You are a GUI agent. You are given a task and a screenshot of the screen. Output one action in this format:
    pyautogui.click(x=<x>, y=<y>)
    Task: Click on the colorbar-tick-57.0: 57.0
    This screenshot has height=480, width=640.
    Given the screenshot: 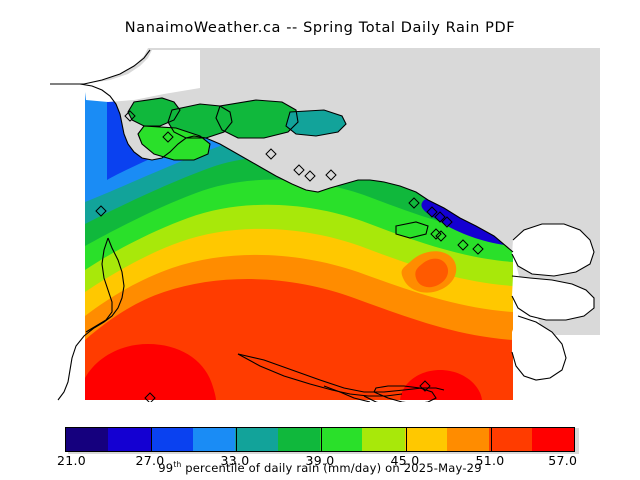 What is the action you would take?
    pyautogui.click(x=563, y=460)
    